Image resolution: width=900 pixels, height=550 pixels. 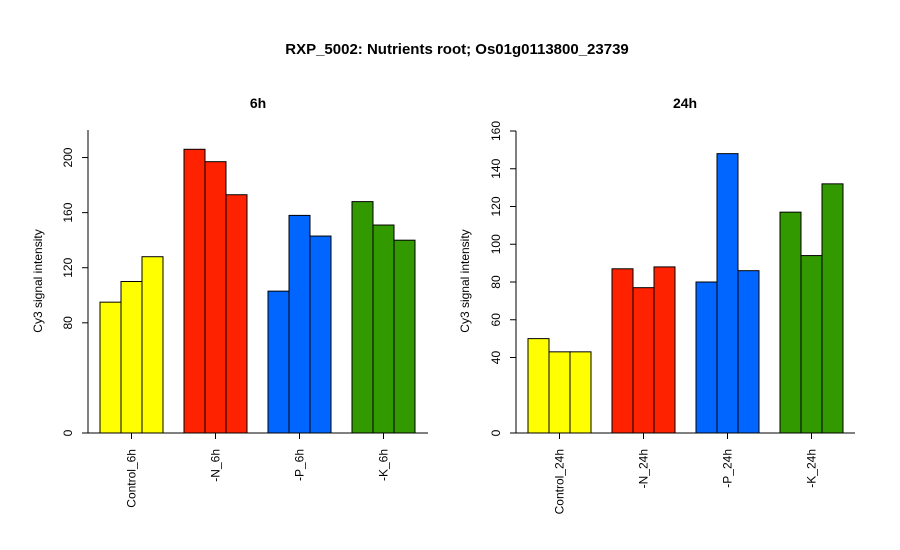 What do you see at coordinates (496, 320) in the screenshot?
I see `y-tick-label: 60` at bounding box center [496, 320].